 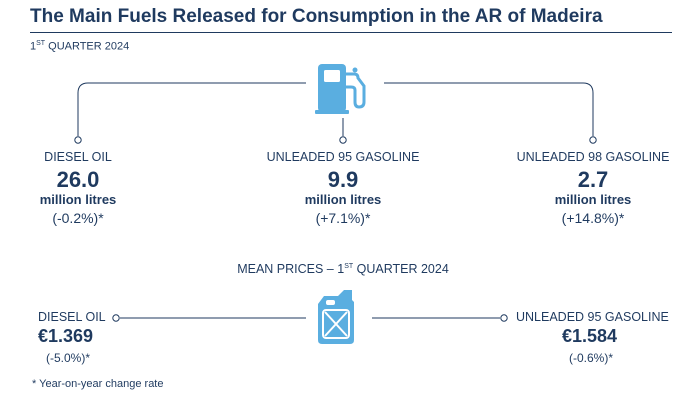 I want to click on price-label-unleaded95: UNLEADED 95 GASOLINE, so click(x=592, y=317).